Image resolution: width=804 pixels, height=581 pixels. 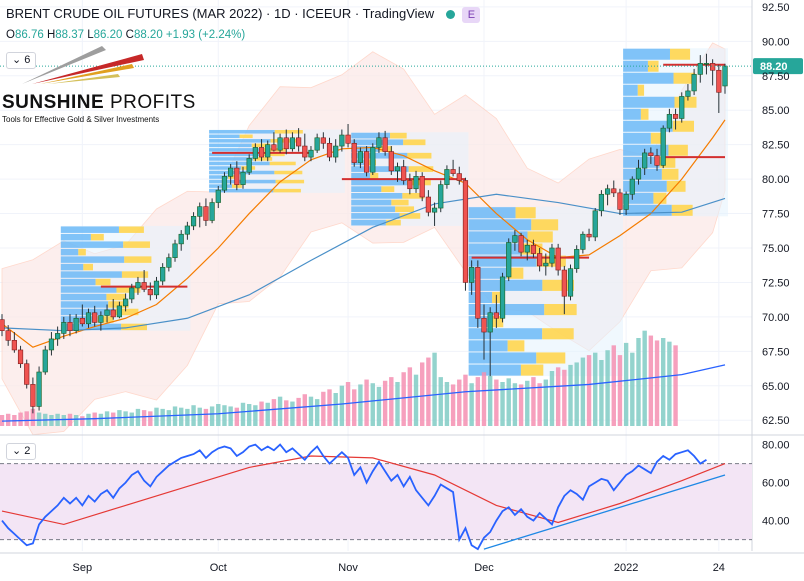 I want to click on last-price-label: 88.20, so click(x=774, y=67).